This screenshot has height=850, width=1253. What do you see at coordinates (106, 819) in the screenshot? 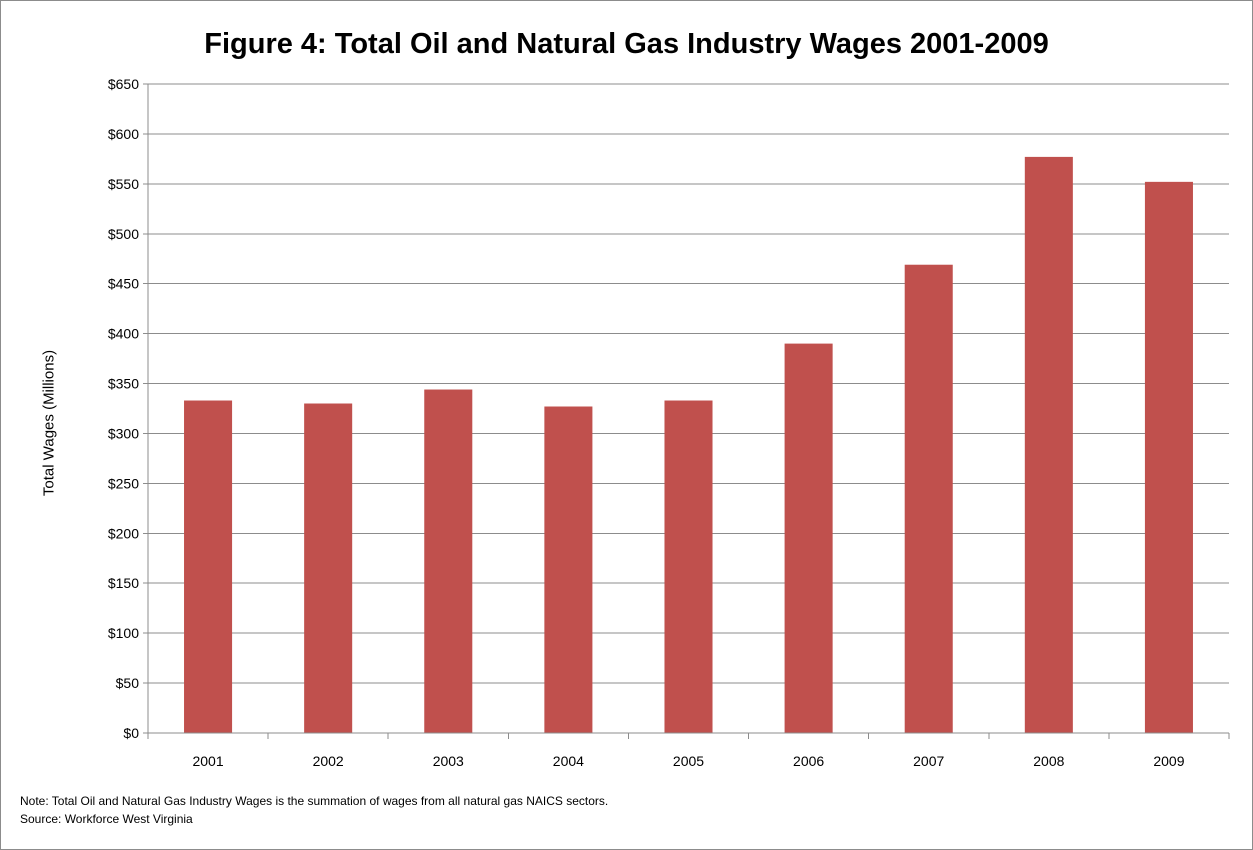
I see `footnote-source: Source: Workforce West Virginia` at bounding box center [106, 819].